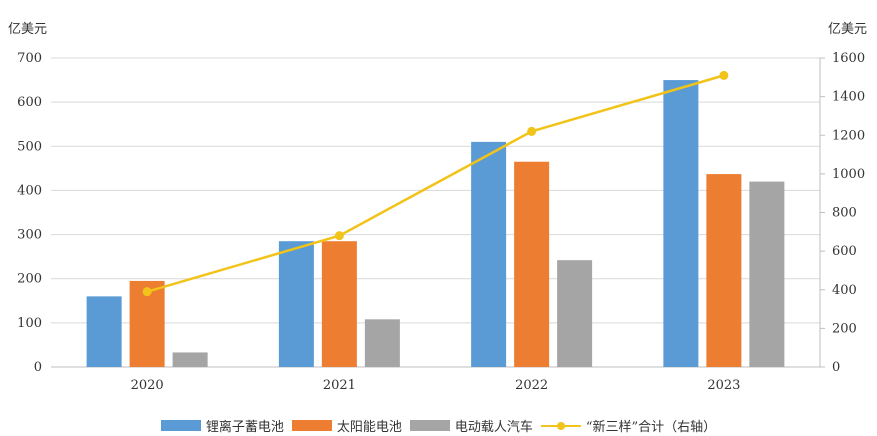 The width and height of the screenshot is (877, 436). I want to click on line-point-2022, so click(532, 131).